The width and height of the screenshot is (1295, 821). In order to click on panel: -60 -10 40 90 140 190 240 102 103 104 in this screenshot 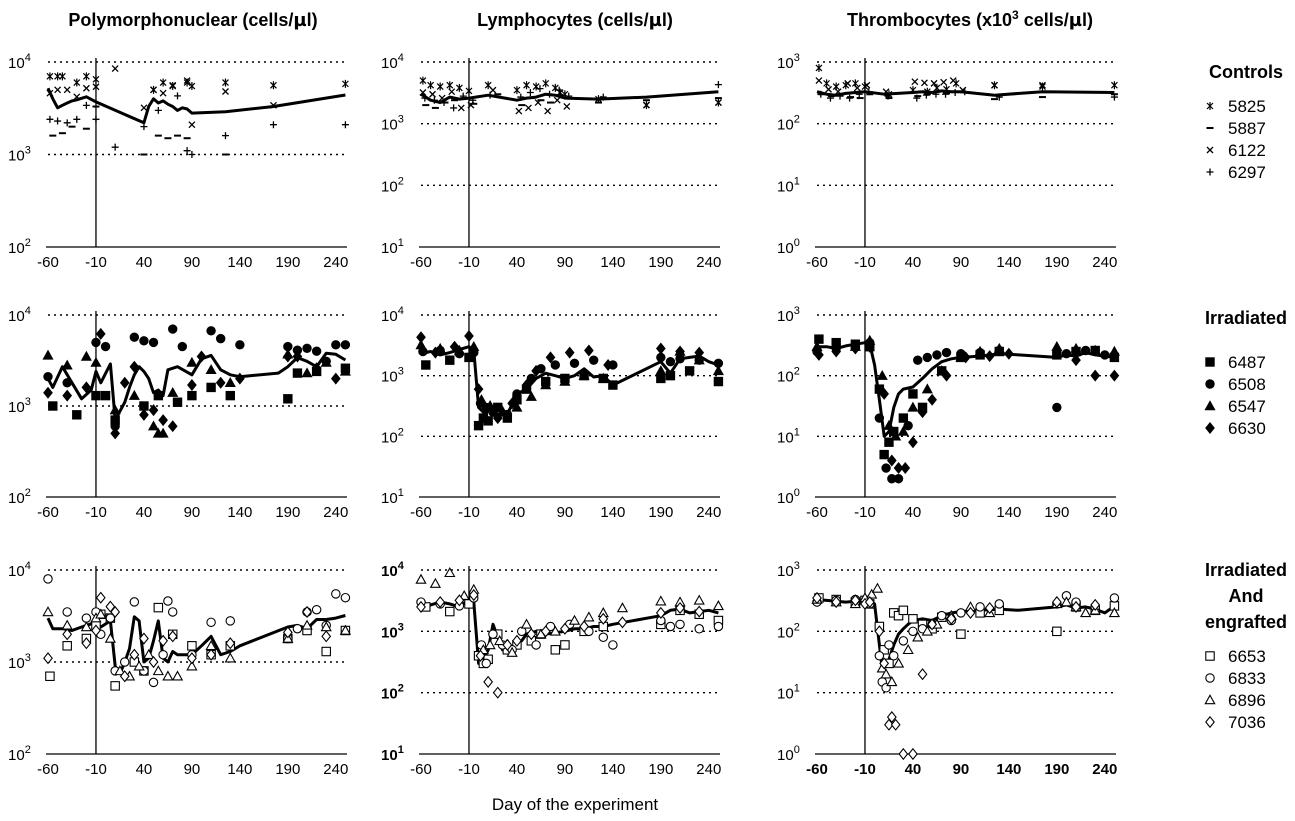, I will do `click(179, 413)`.